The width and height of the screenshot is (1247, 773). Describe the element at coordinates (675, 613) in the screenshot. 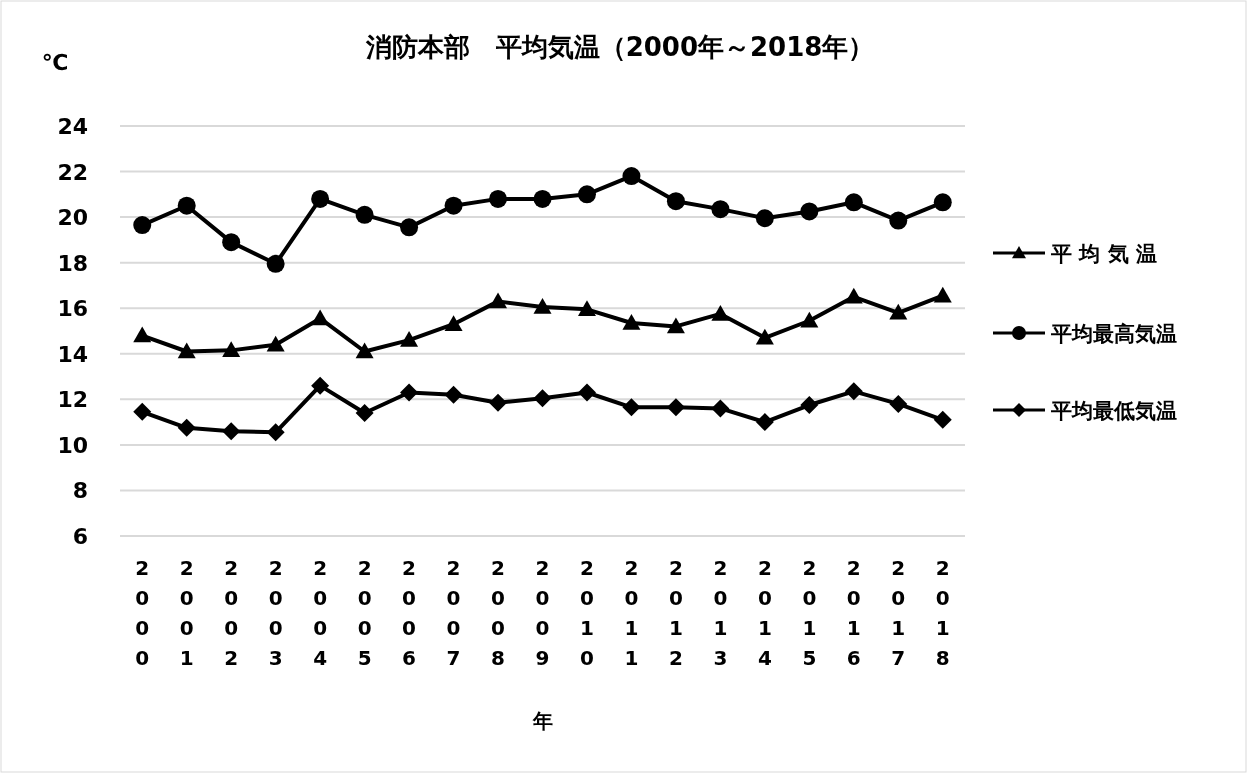

I see `x-tick-label: 2012` at that location.